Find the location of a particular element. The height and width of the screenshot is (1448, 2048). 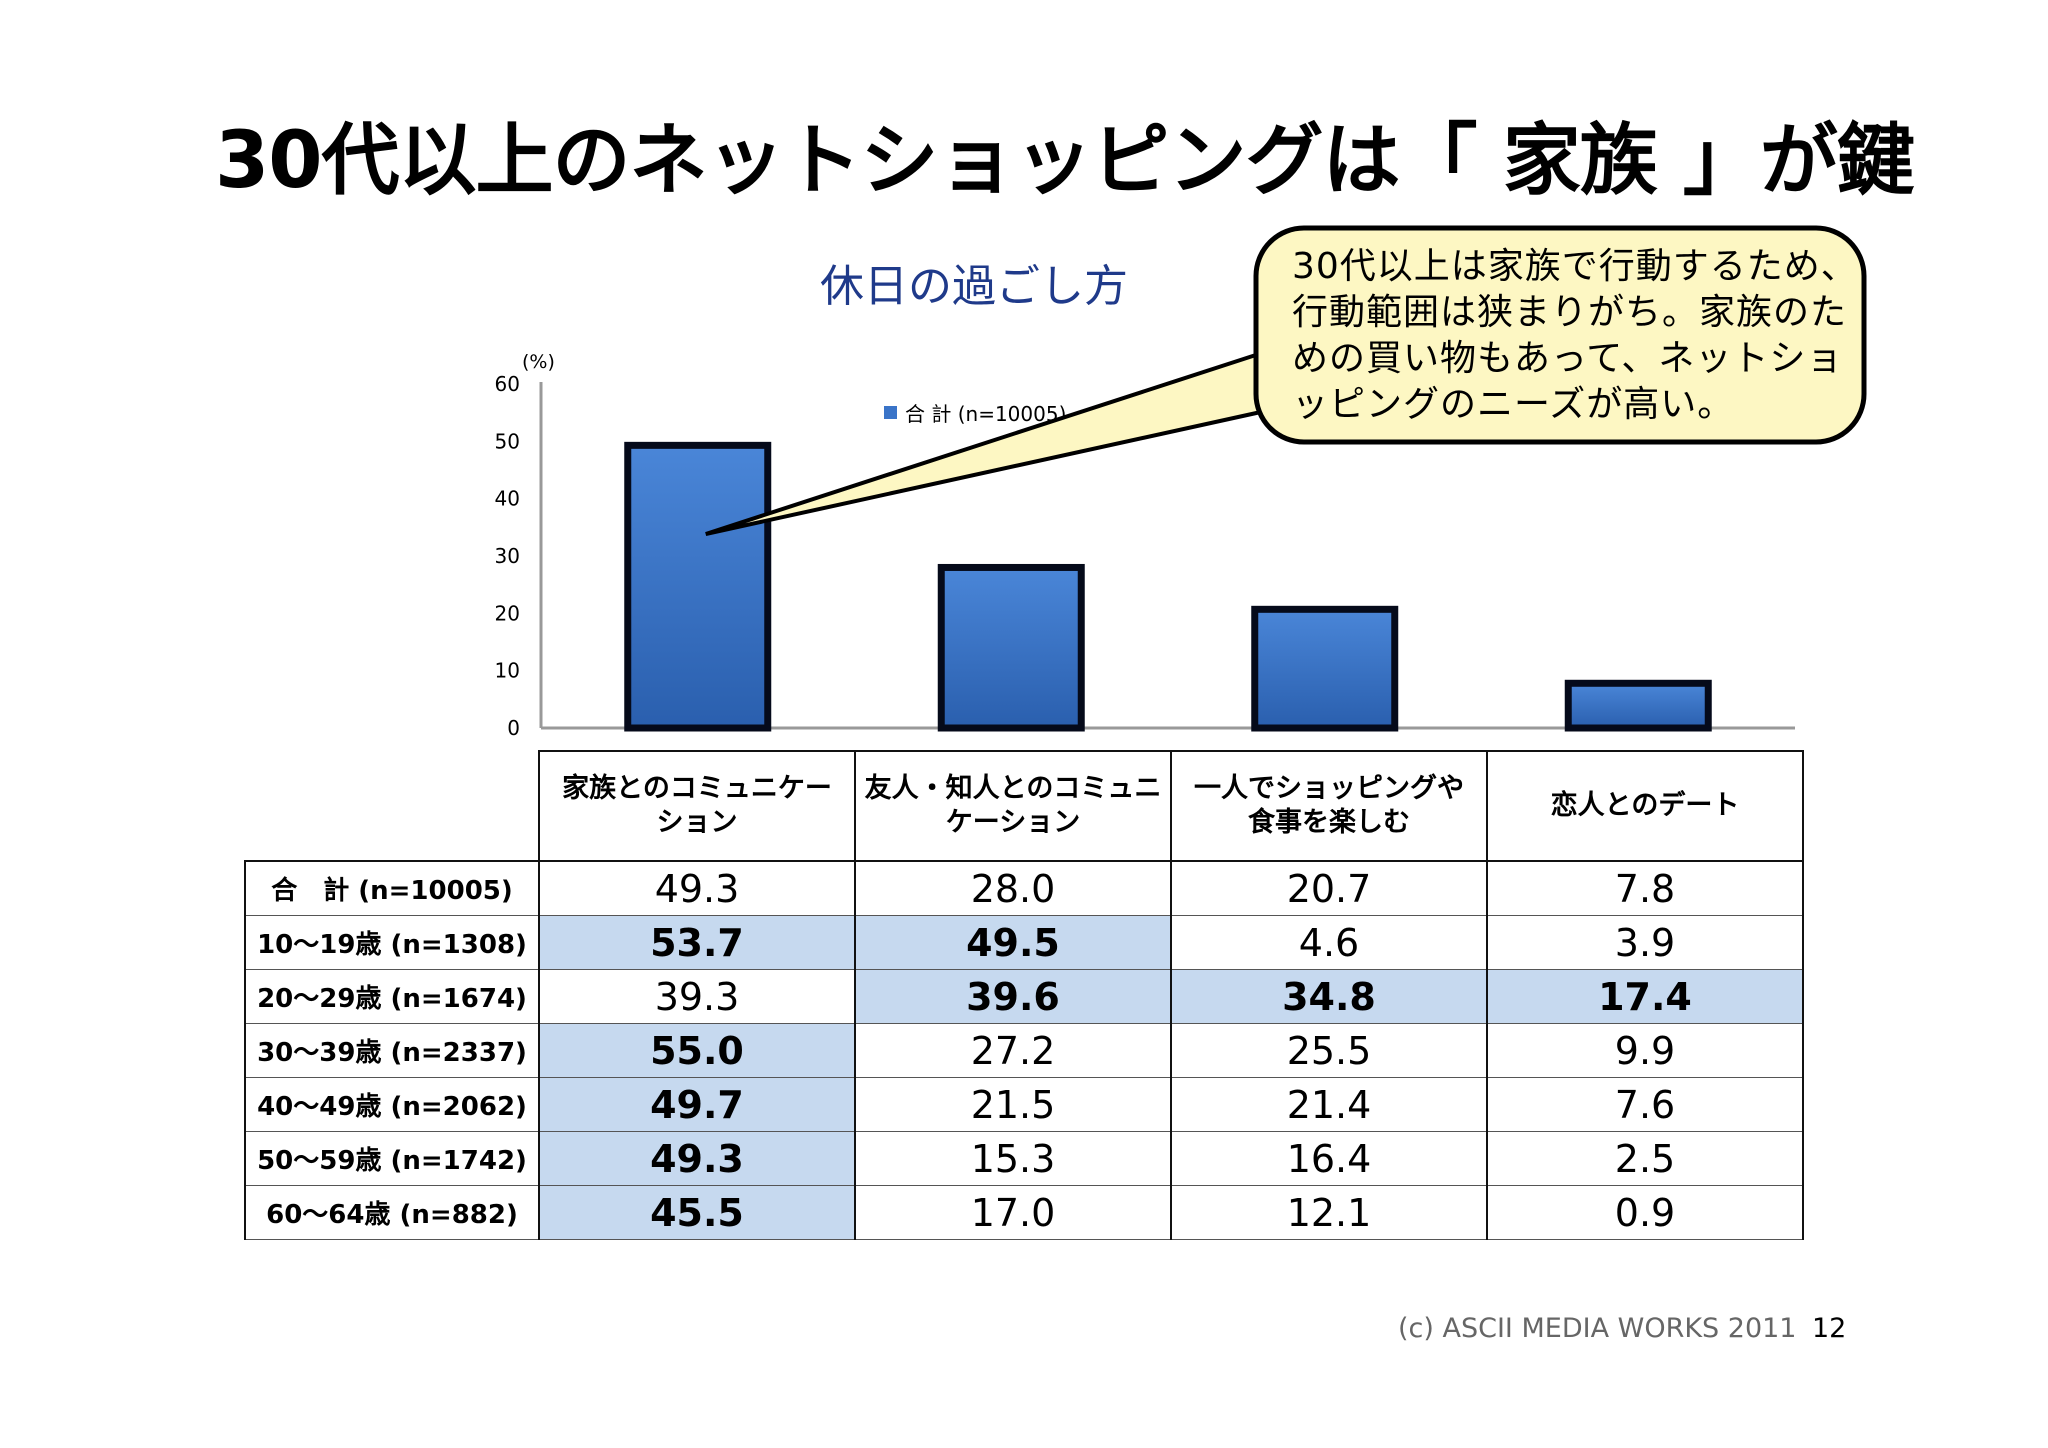

row-label: 60～64歳 (n=882) is located at coordinates (392, 1212).